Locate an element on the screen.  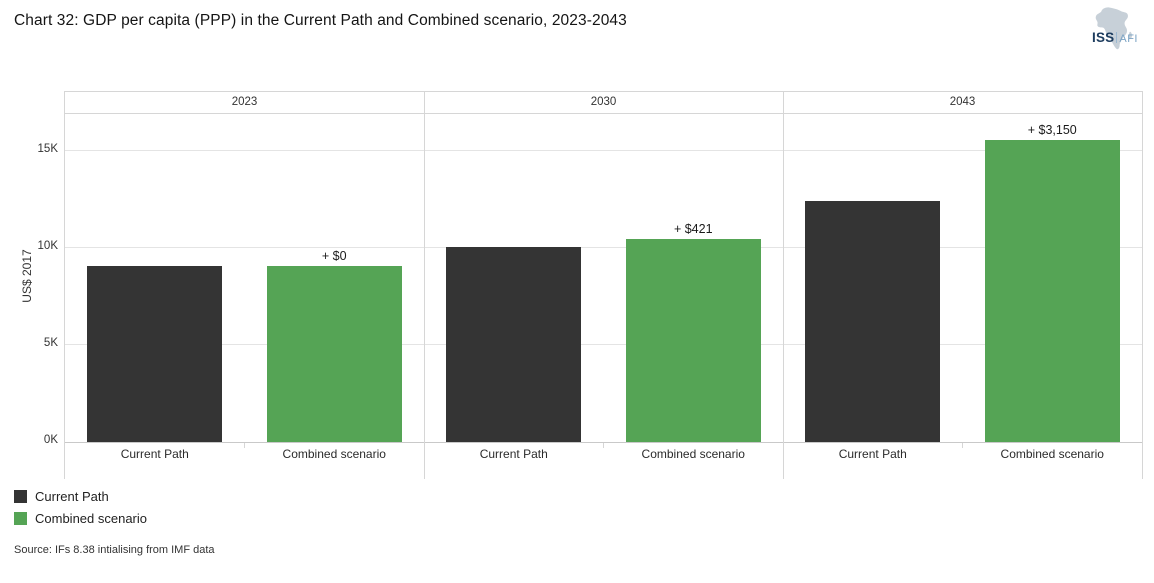
legend-swatch-combined-scenario is located at coordinates (20, 518).